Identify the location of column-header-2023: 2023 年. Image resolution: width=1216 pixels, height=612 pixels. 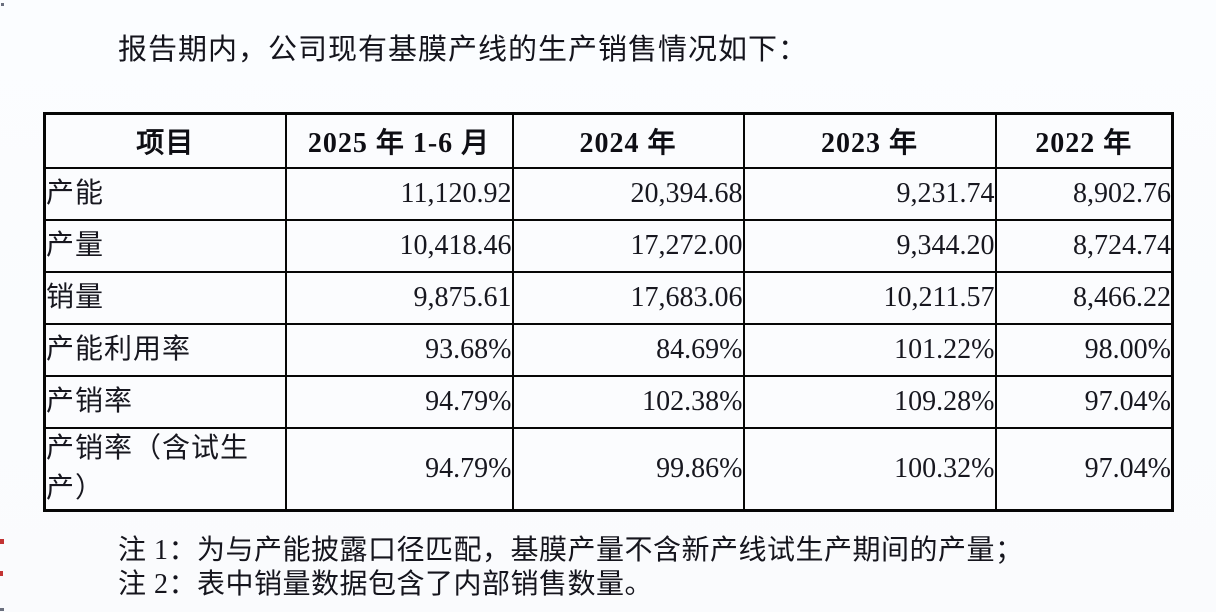
(869, 140).